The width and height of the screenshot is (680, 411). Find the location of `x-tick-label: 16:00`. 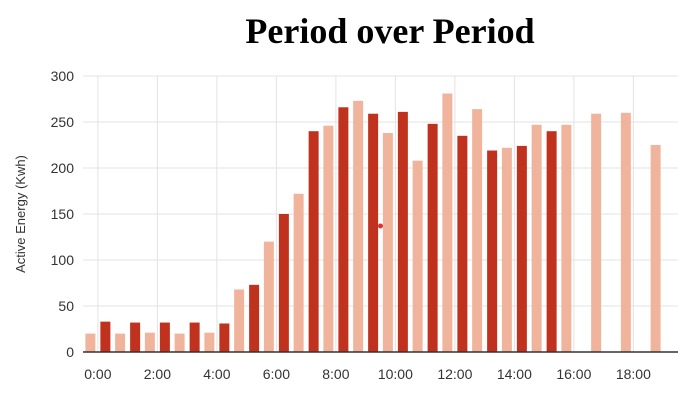

x-tick-label: 16:00 is located at coordinates (573, 374).